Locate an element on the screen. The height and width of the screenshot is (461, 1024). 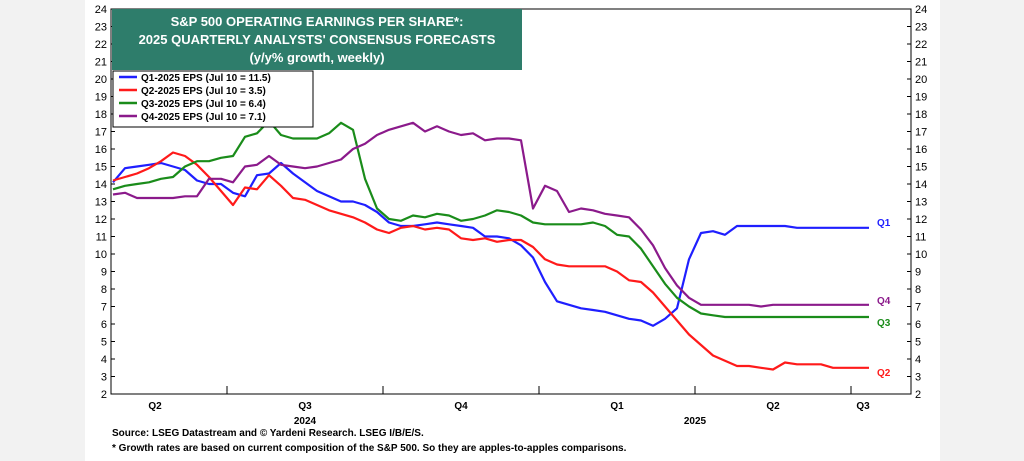
y-tick-label-left: 5 is located at coordinates (104, 343).